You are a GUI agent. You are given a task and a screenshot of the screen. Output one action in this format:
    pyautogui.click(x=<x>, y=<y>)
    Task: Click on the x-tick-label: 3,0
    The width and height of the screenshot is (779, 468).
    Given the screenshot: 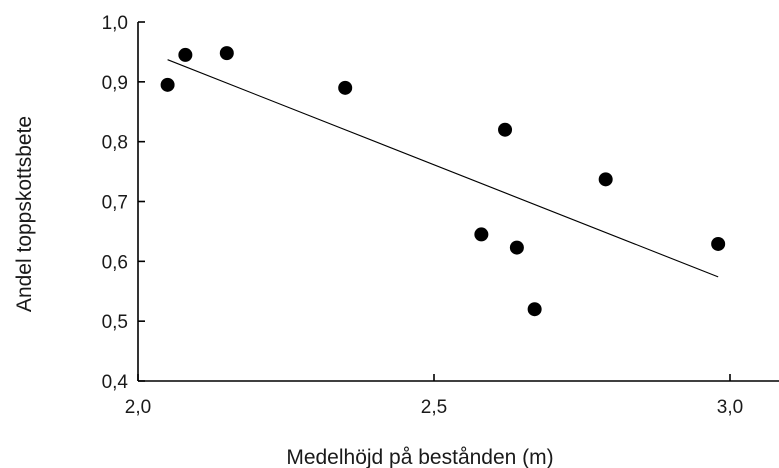 What is the action you would take?
    pyautogui.click(x=730, y=407)
    